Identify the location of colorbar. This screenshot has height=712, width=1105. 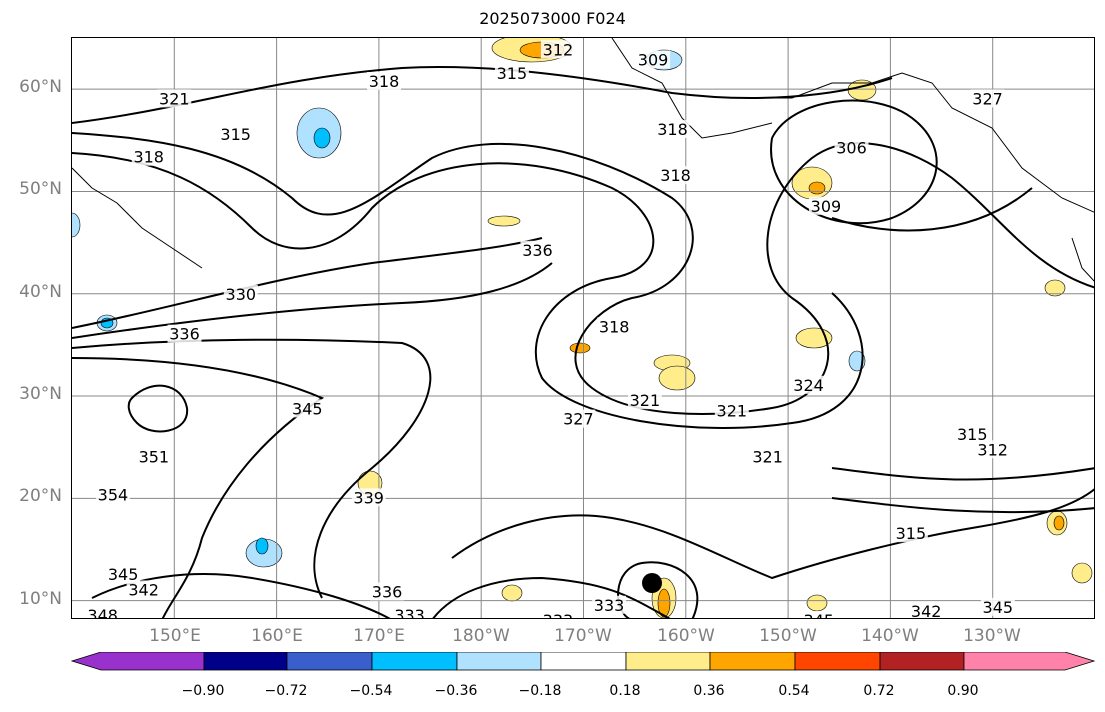
(583, 661).